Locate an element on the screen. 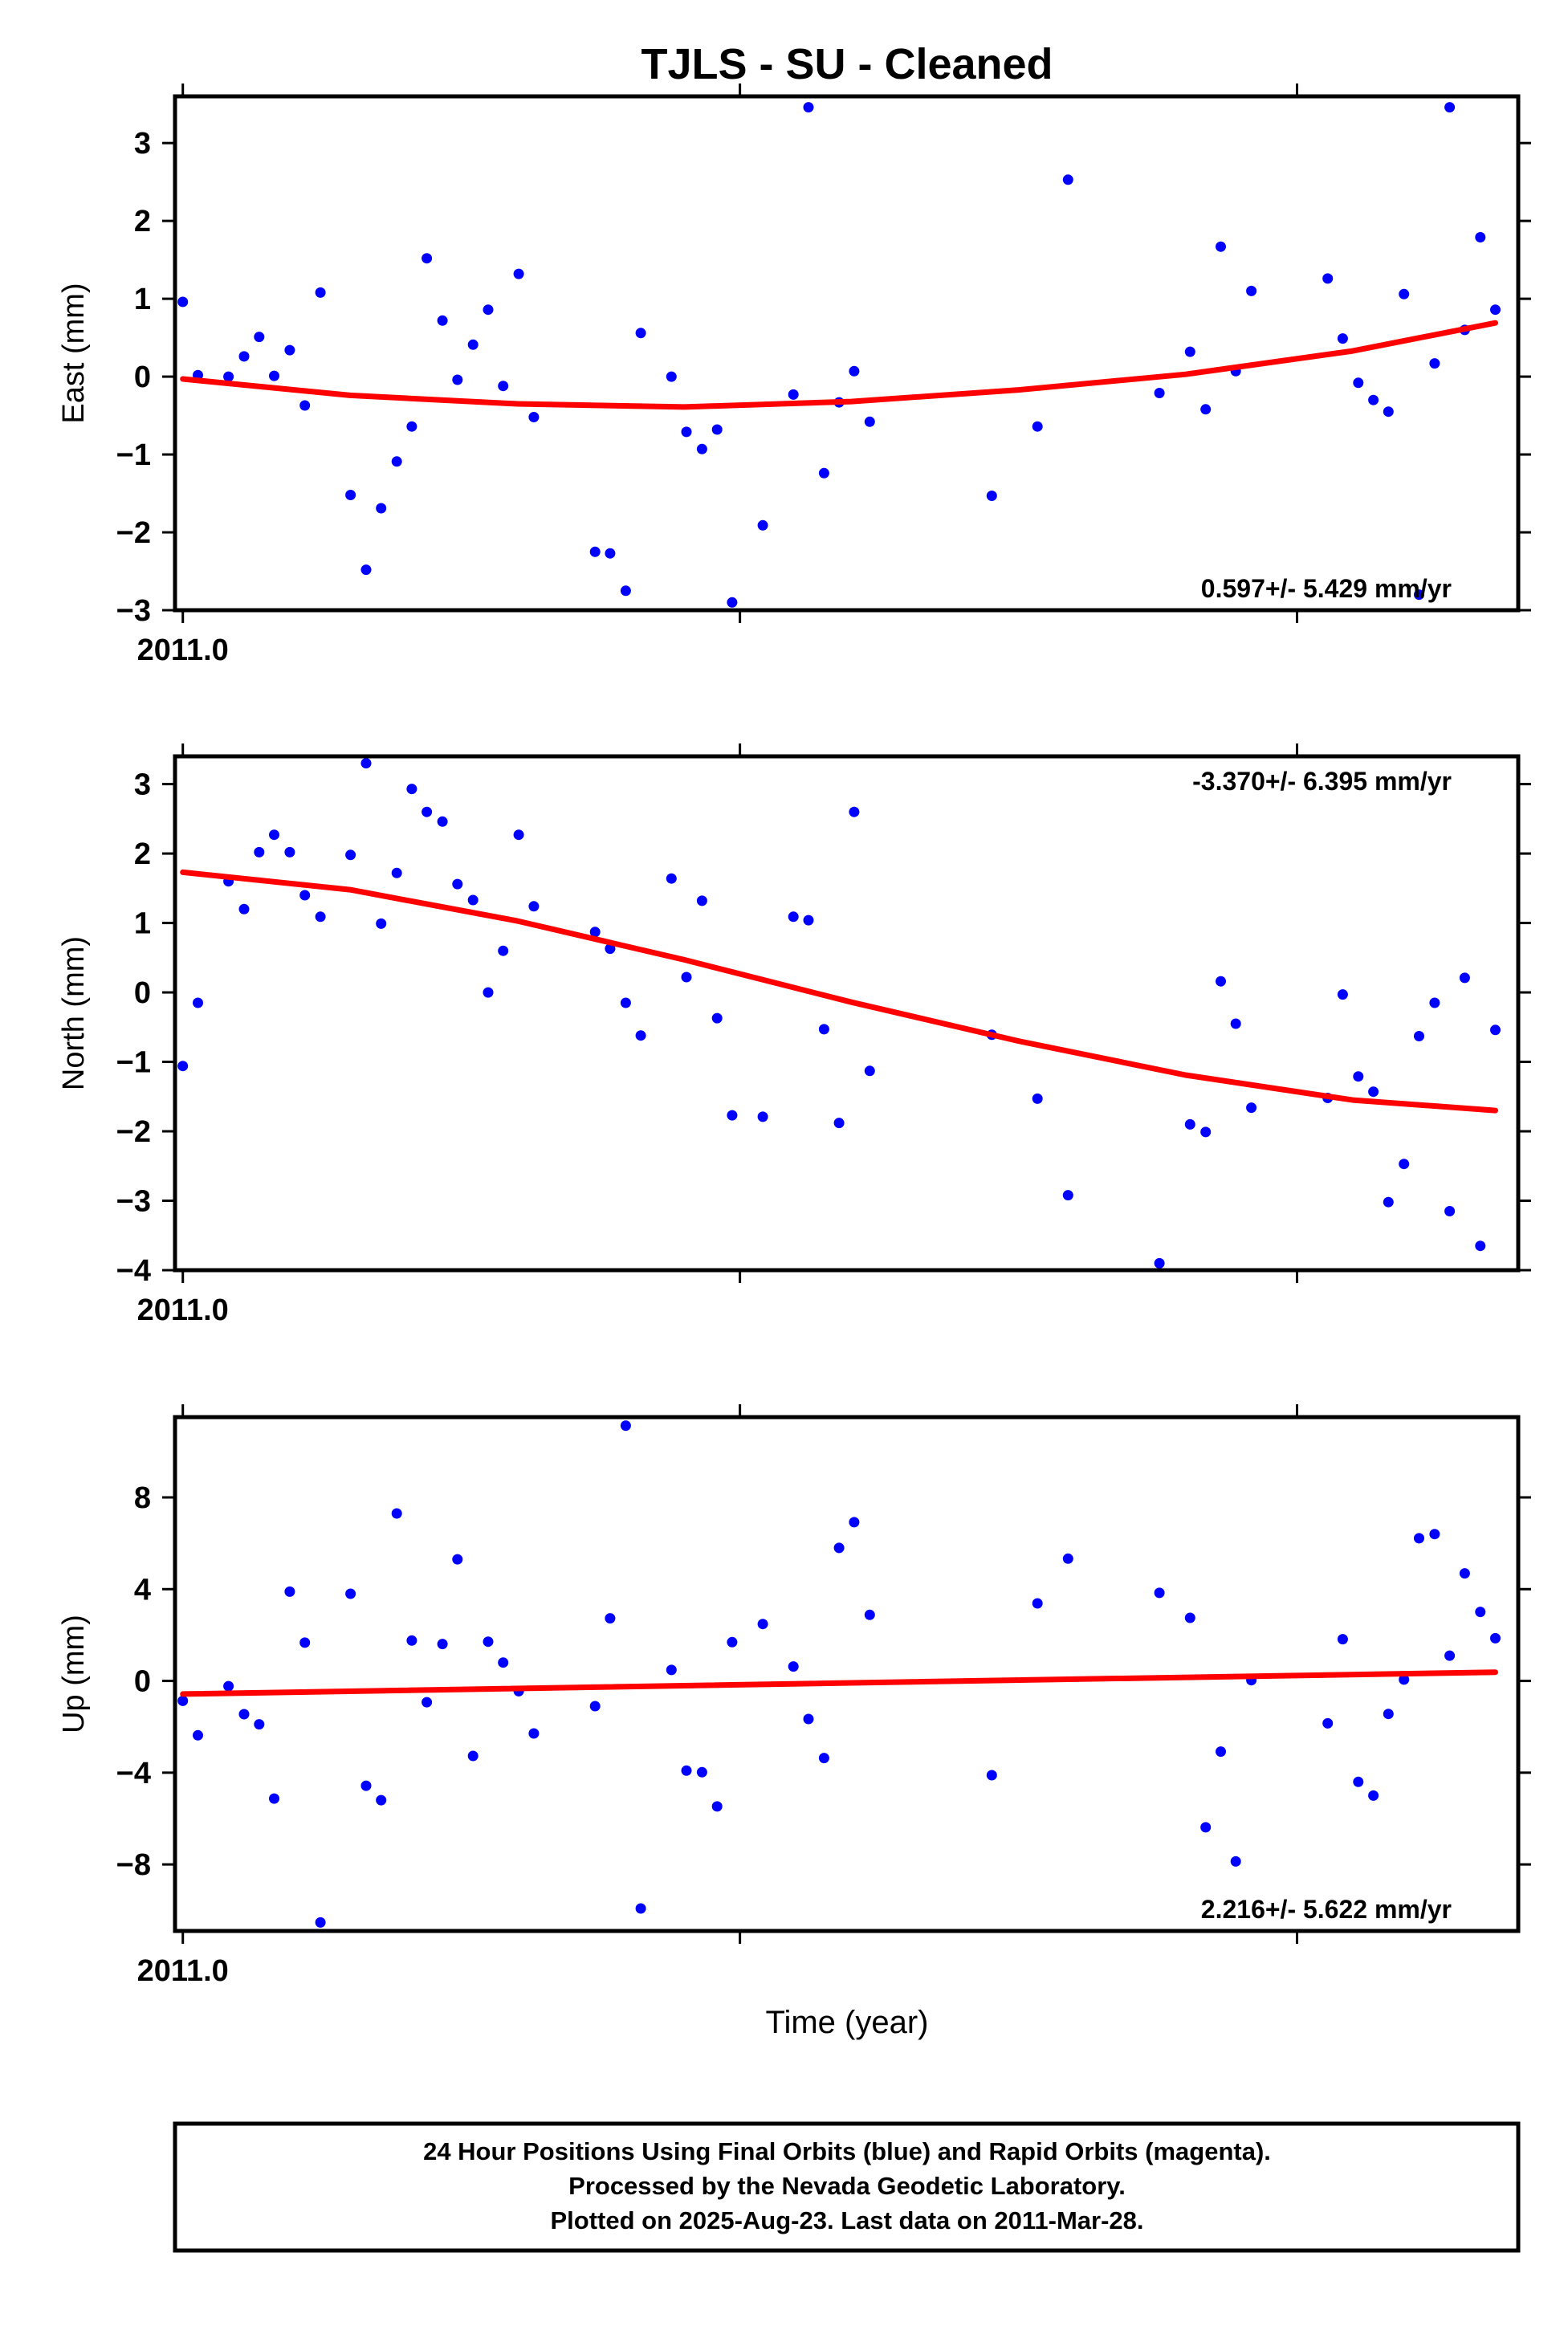 This screenshot has height=2330, width=1568. north-xtick-label: 2011.0 is located at coordinates (183, 1310).